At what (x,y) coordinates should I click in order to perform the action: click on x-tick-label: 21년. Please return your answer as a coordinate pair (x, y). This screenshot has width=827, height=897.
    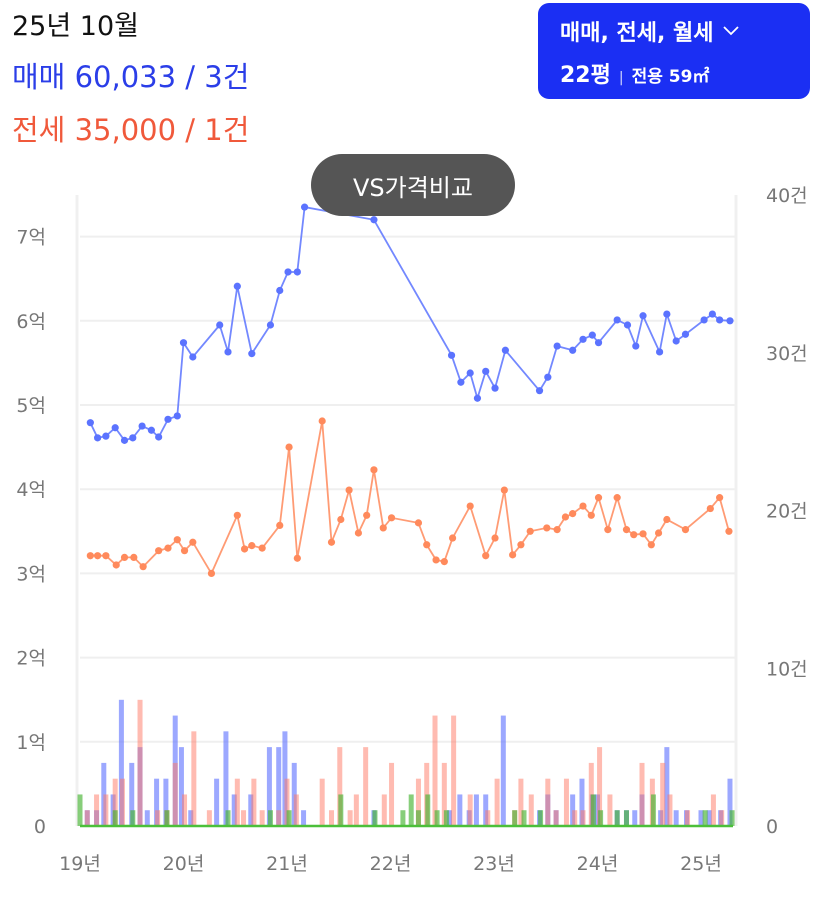
    Looking at the image, I should click on (287, 864).